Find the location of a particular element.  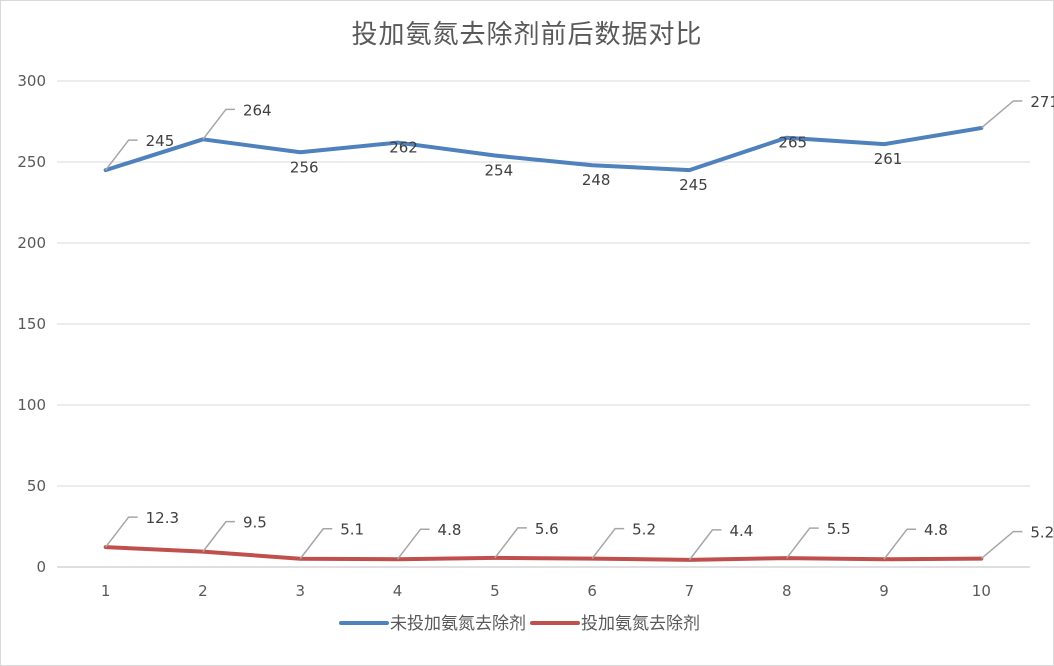

x-tick-label: 2 is located at coordinates (203, 591).